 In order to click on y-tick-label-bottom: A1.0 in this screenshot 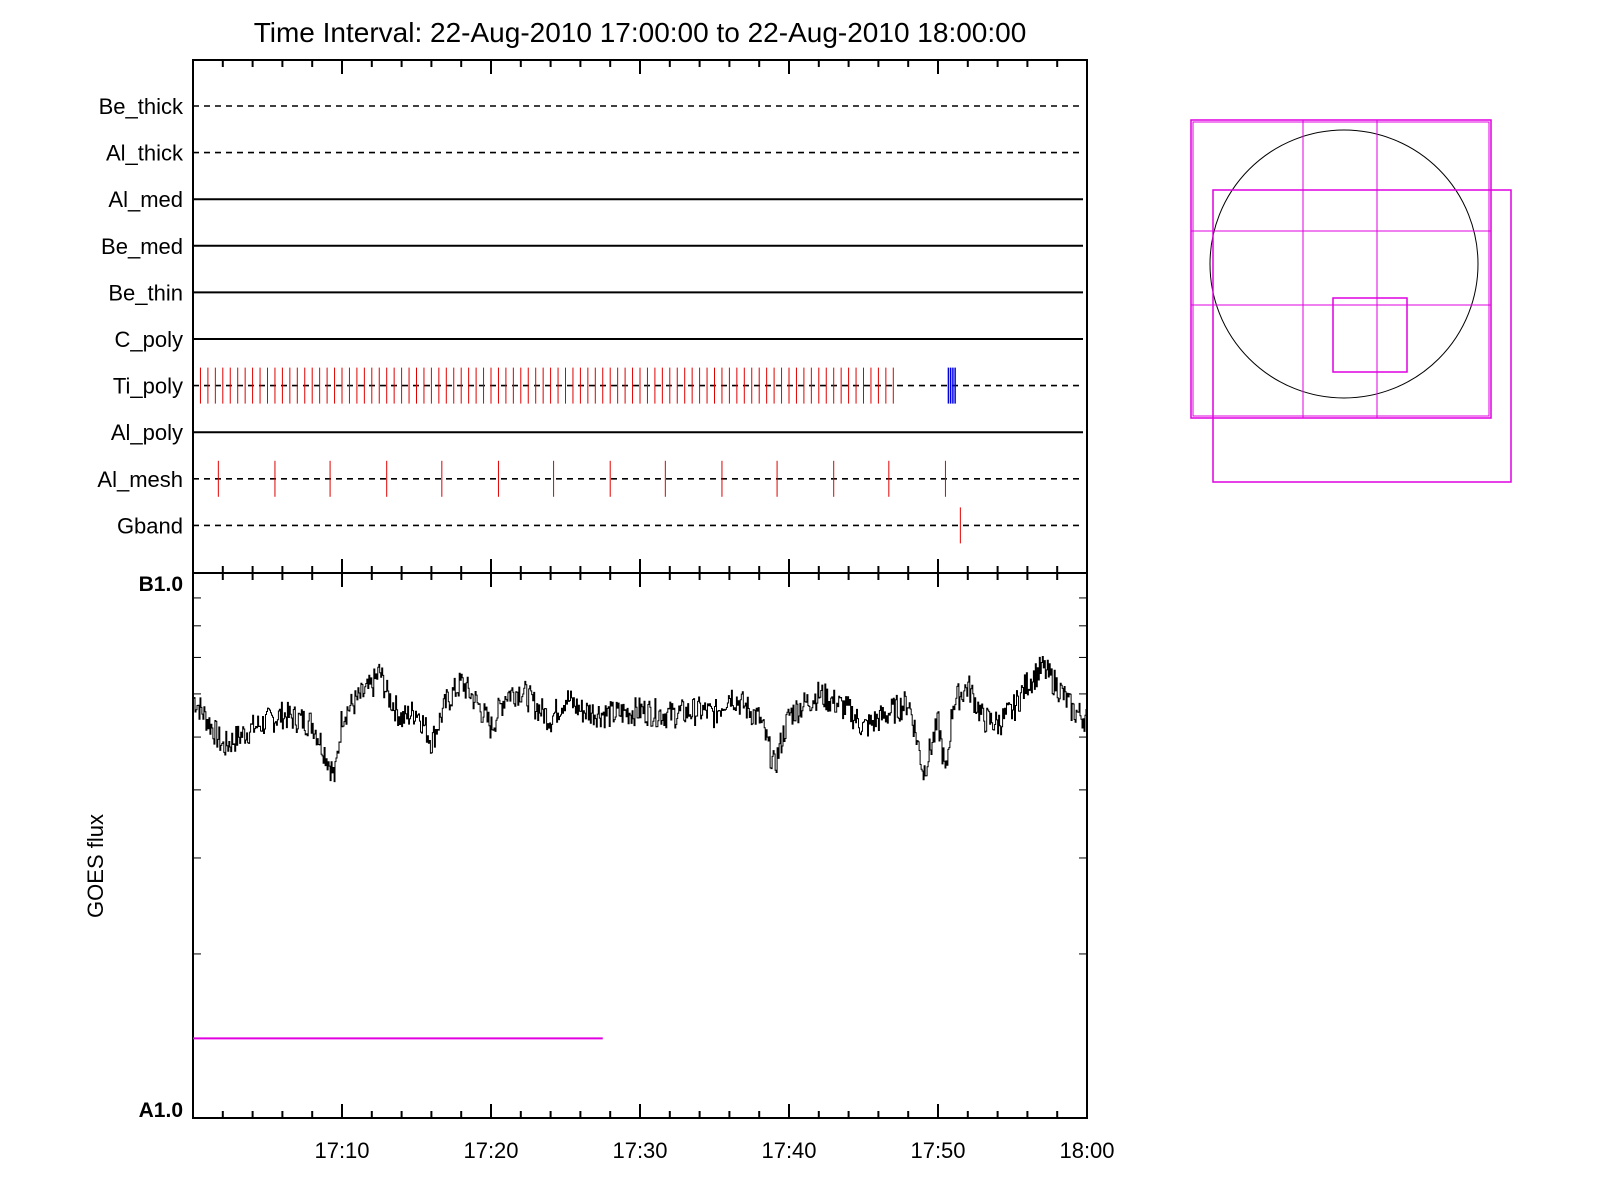, I will do `click(161, 1110)`.